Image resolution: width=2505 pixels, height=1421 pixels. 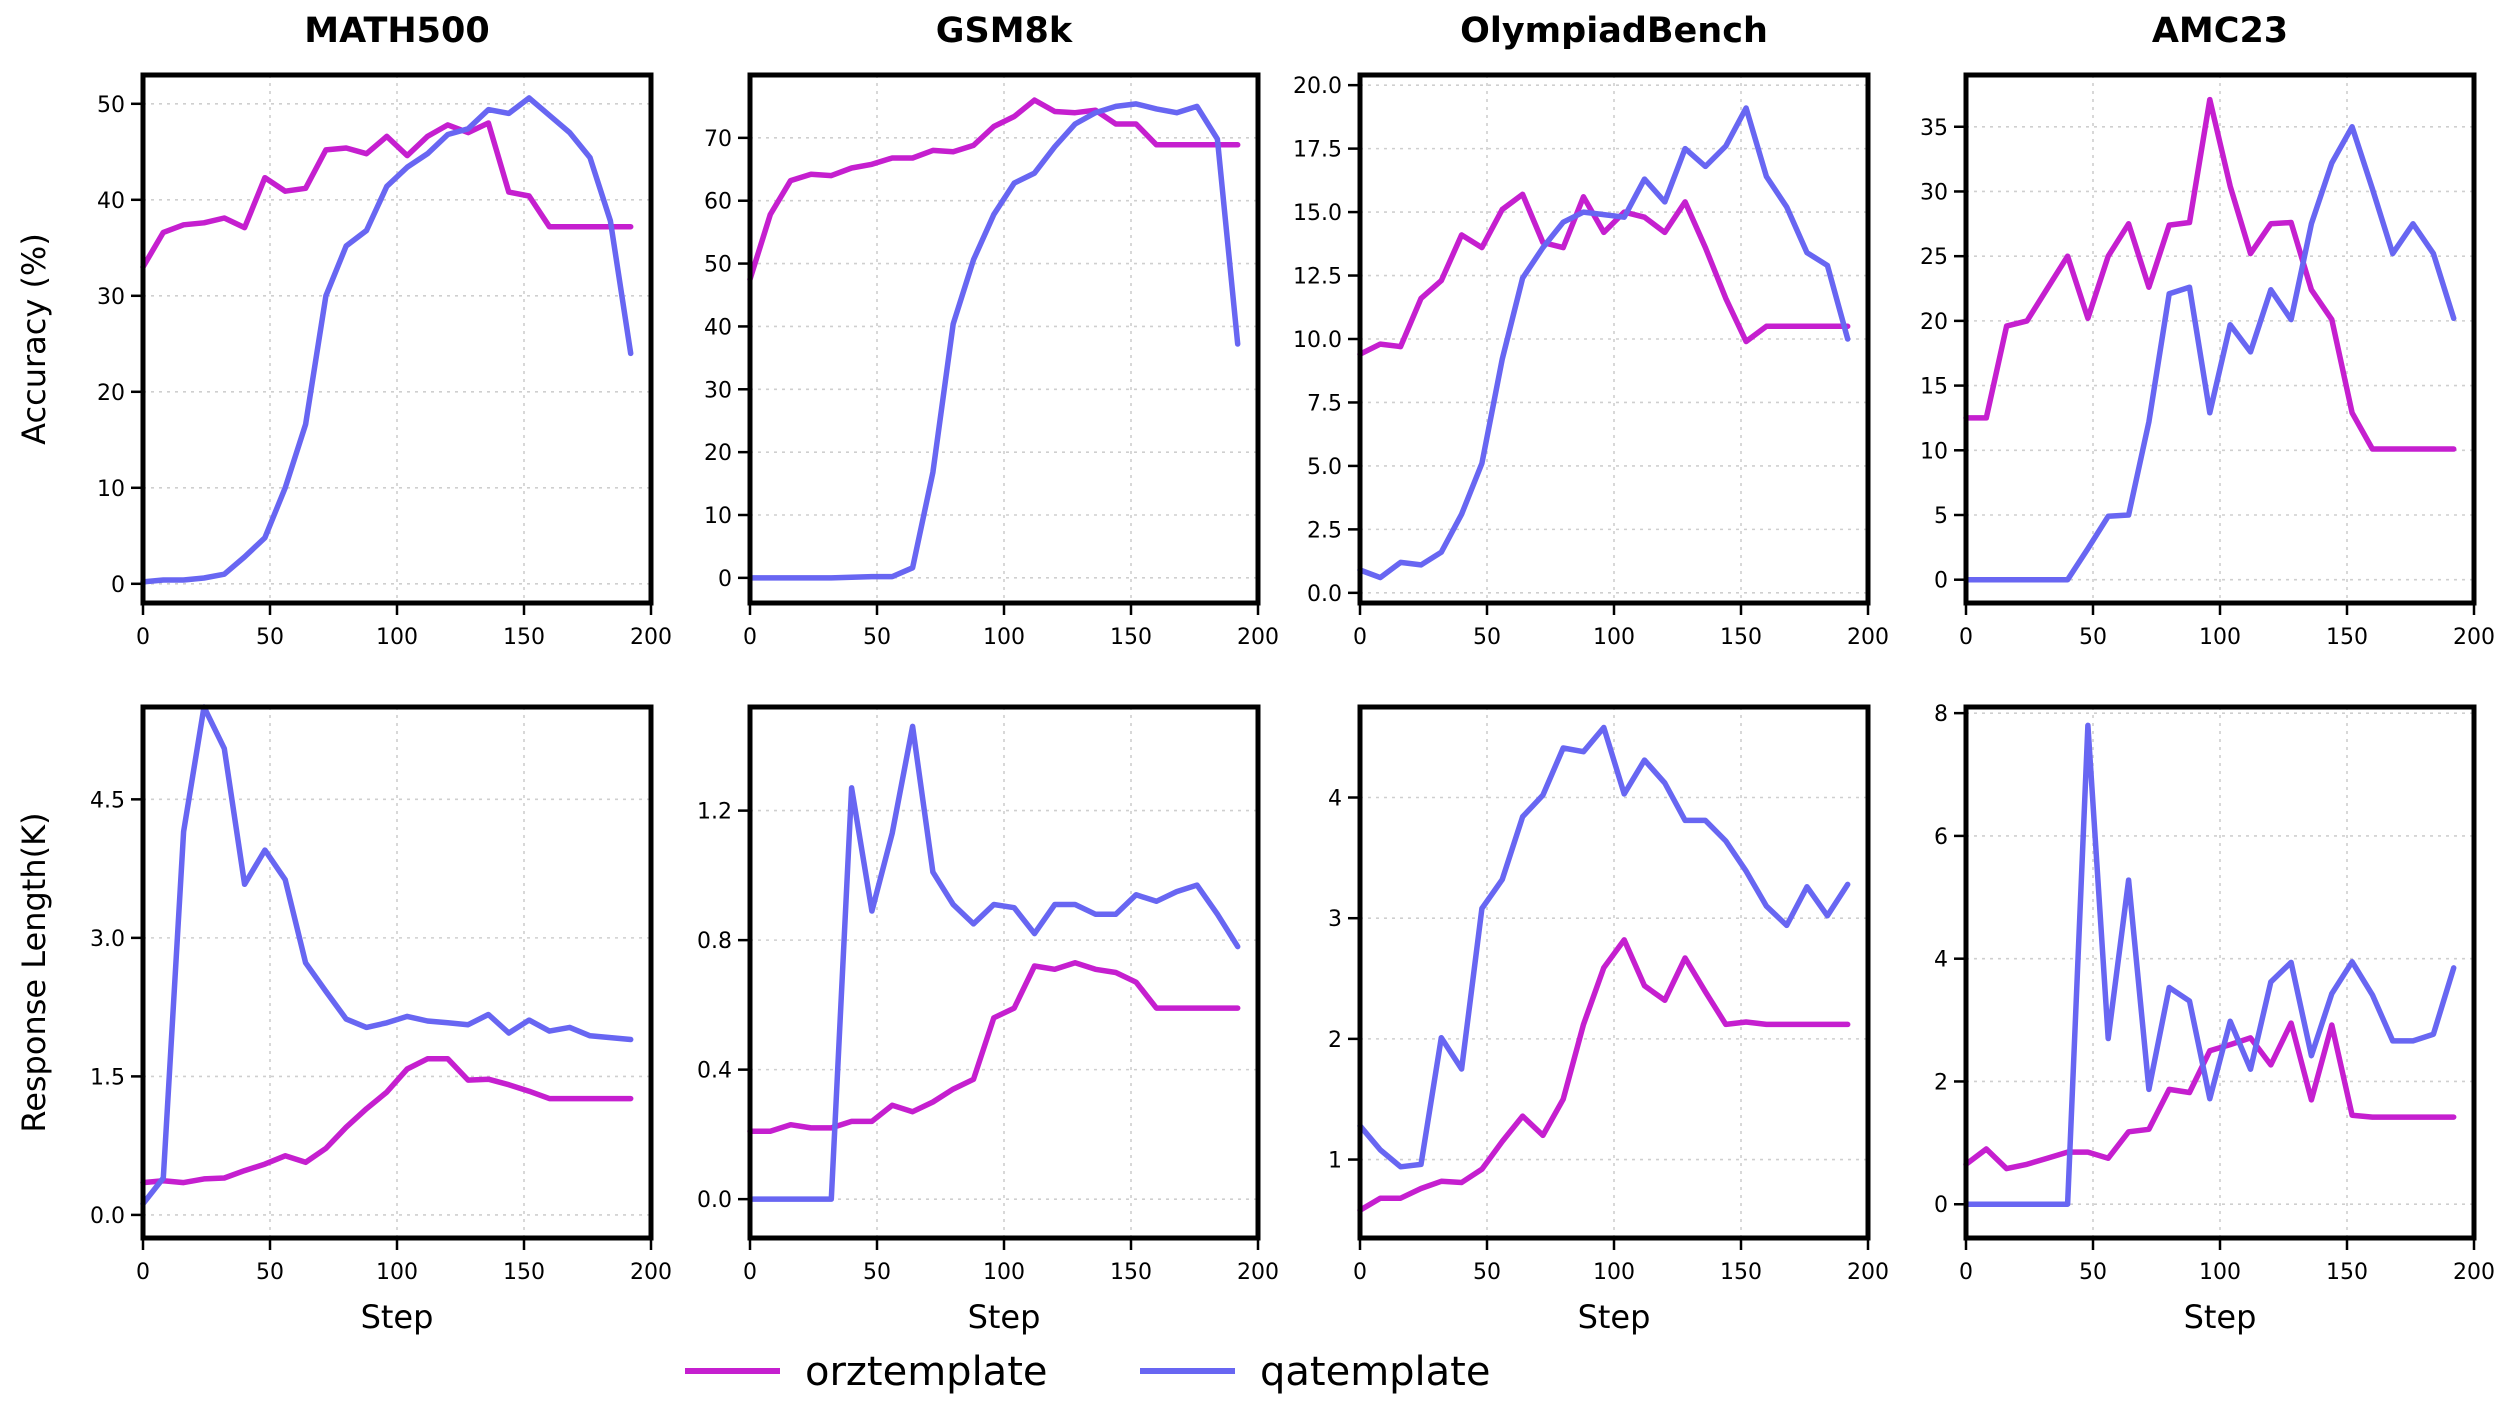 What do you see at coordinates (1335, 919) in the screenshot?
I see `y-tick-label: 3` at bounding box center [1335, 919].